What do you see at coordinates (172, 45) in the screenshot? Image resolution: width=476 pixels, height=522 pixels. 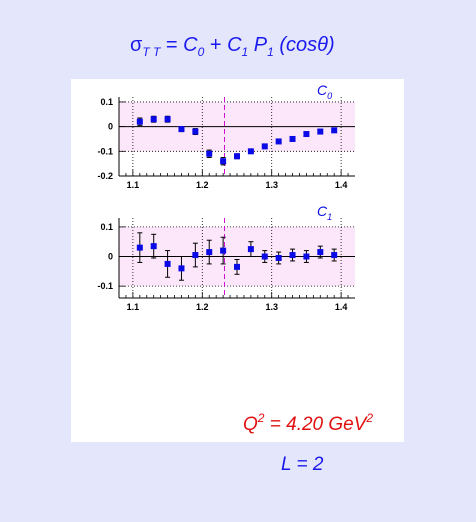 I see `equals-sign: =` at bounding box center [172, 45].